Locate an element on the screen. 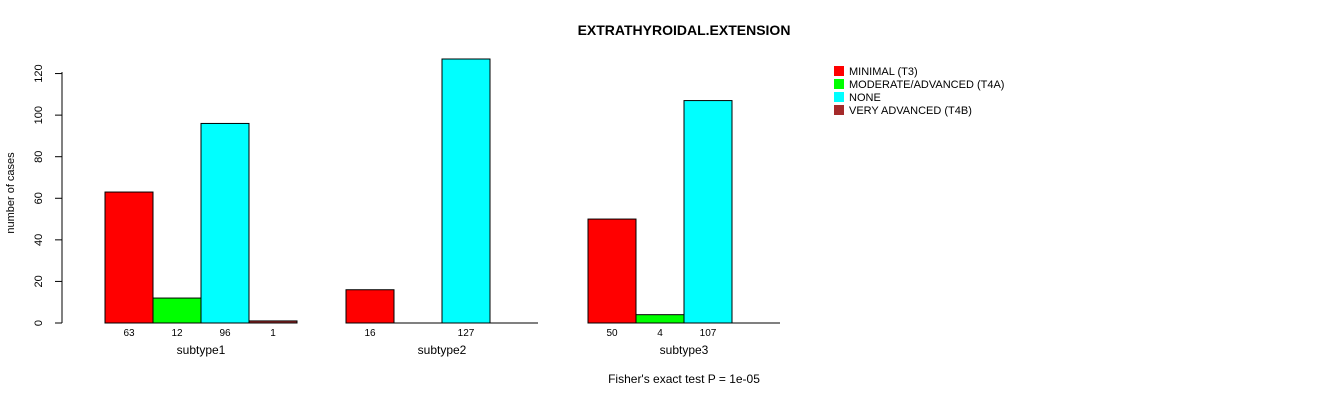 The height and width of the screenshot is (400, 1340). legend-label: MINIMAL (T3) is located at coordinates (883, 72).